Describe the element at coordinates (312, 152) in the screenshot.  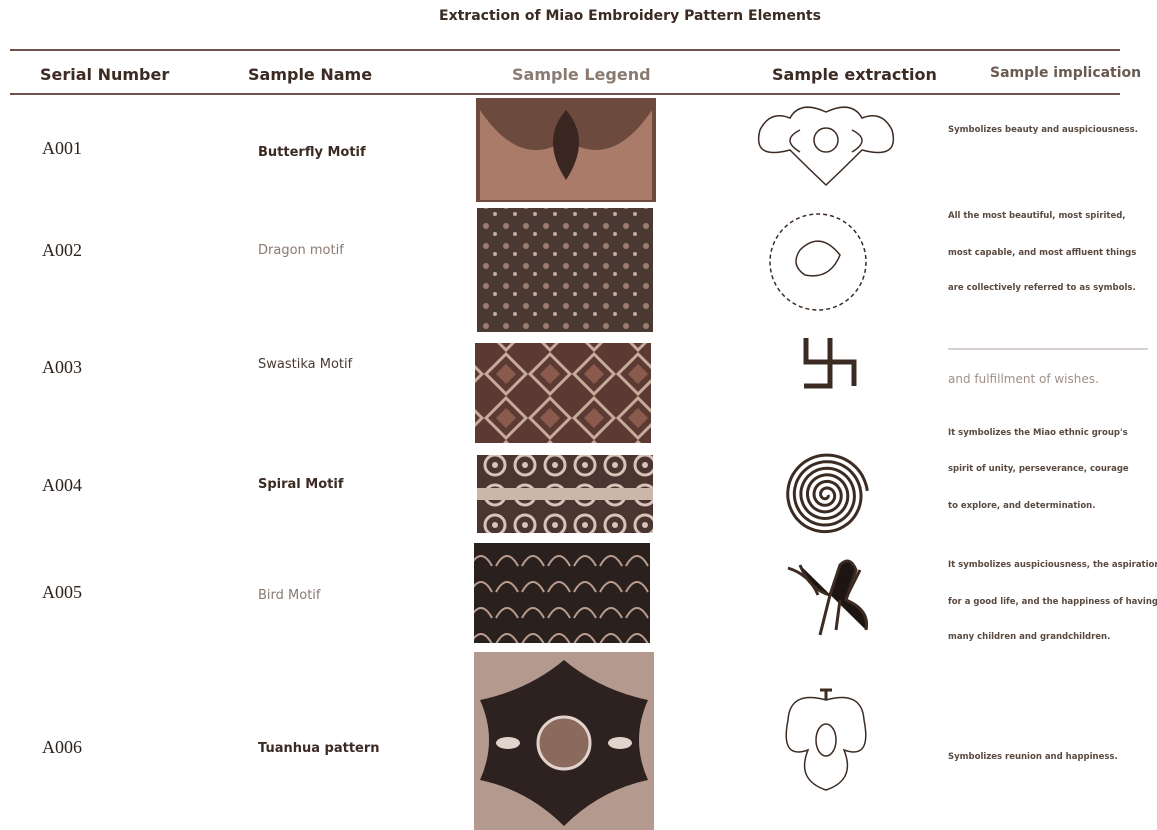
I see `sample-name: Butterfly Motif` at that location.